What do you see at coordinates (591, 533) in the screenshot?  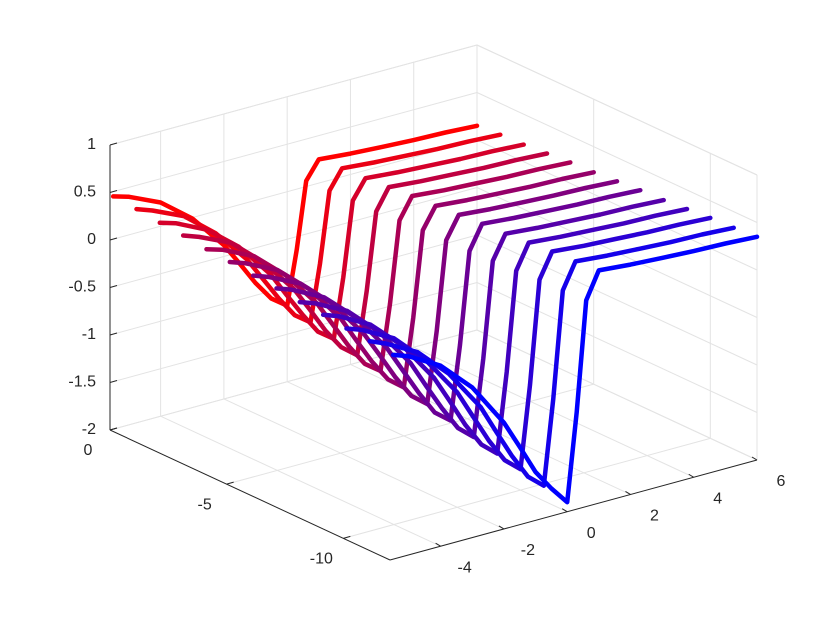 I see `x-tick-label: 0` at bounding box center [591, 533].